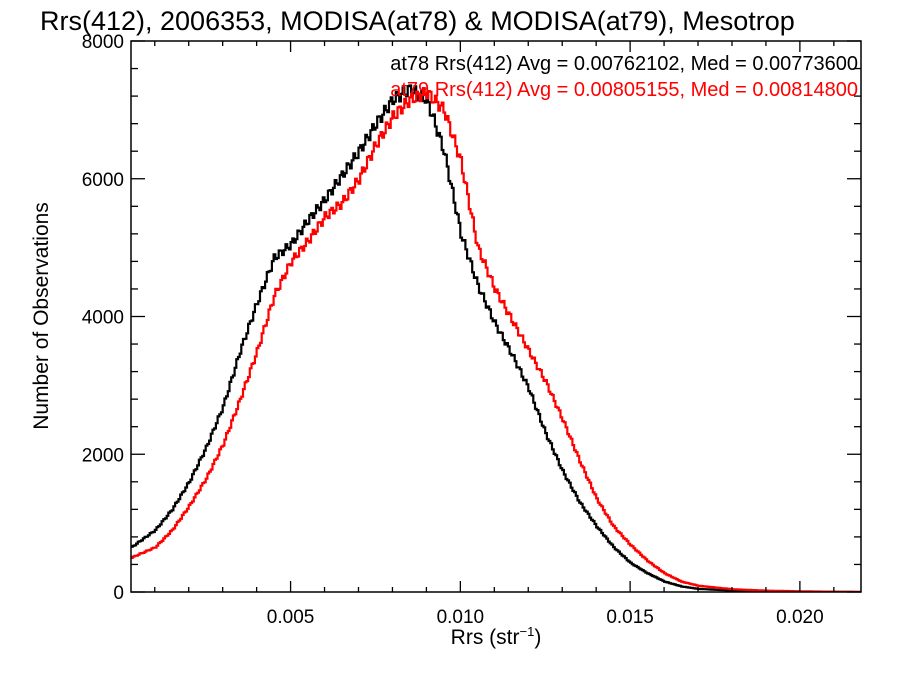  I want to click on y-tick-label: 0, so click(118, 593).